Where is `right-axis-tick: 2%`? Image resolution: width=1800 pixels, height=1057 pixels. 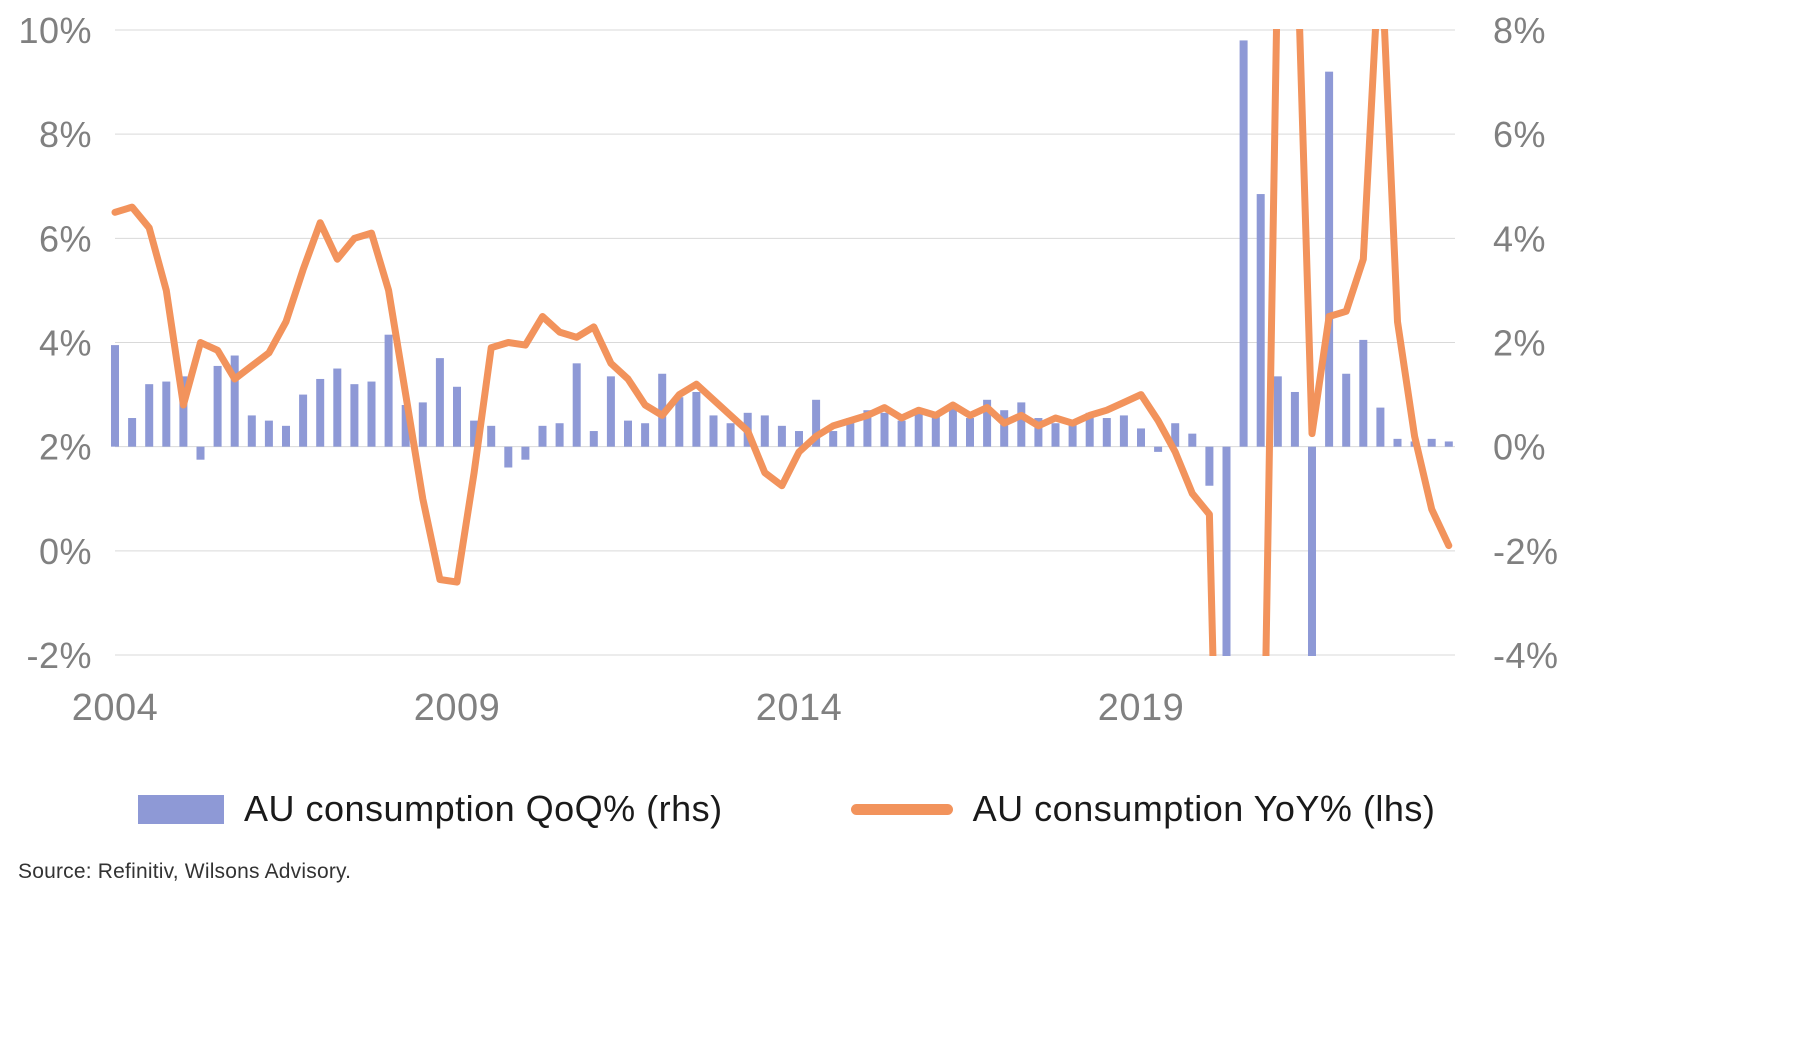
right-axis-tick: 2% is located at coordinates (1519, 343).